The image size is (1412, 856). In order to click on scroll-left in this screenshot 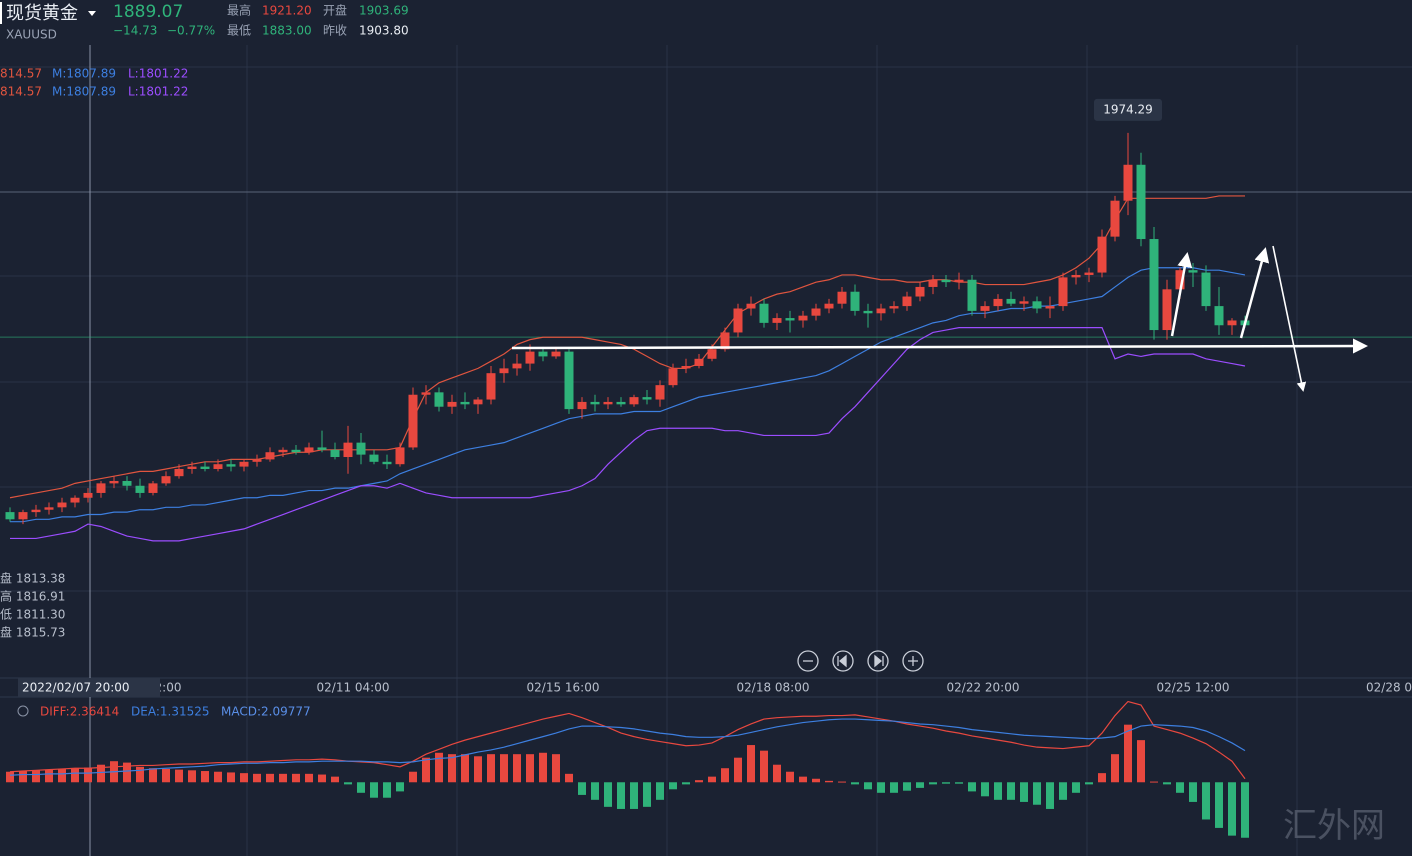, I will do `click(843, 661)`.